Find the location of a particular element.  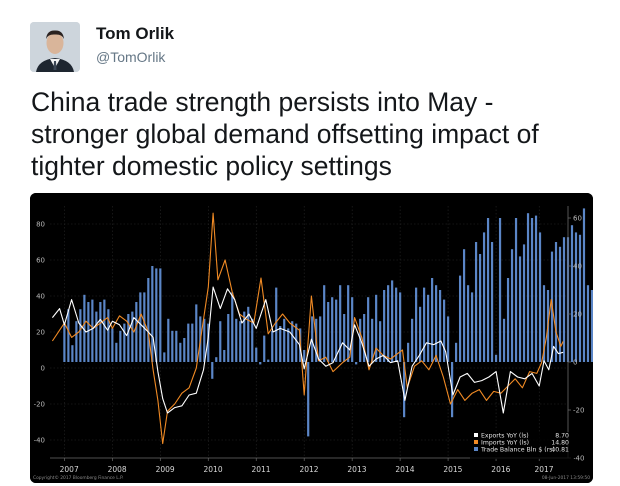

author-handle: @TomOrlik is located at coordinates (131, 57).